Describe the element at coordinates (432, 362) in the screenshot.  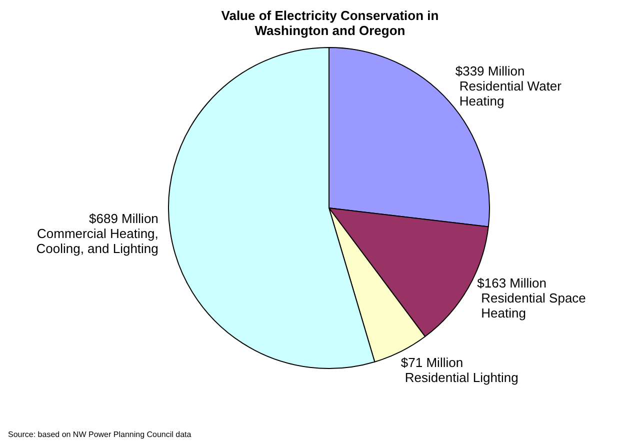
I see `data-label: $71 Million` at that location.